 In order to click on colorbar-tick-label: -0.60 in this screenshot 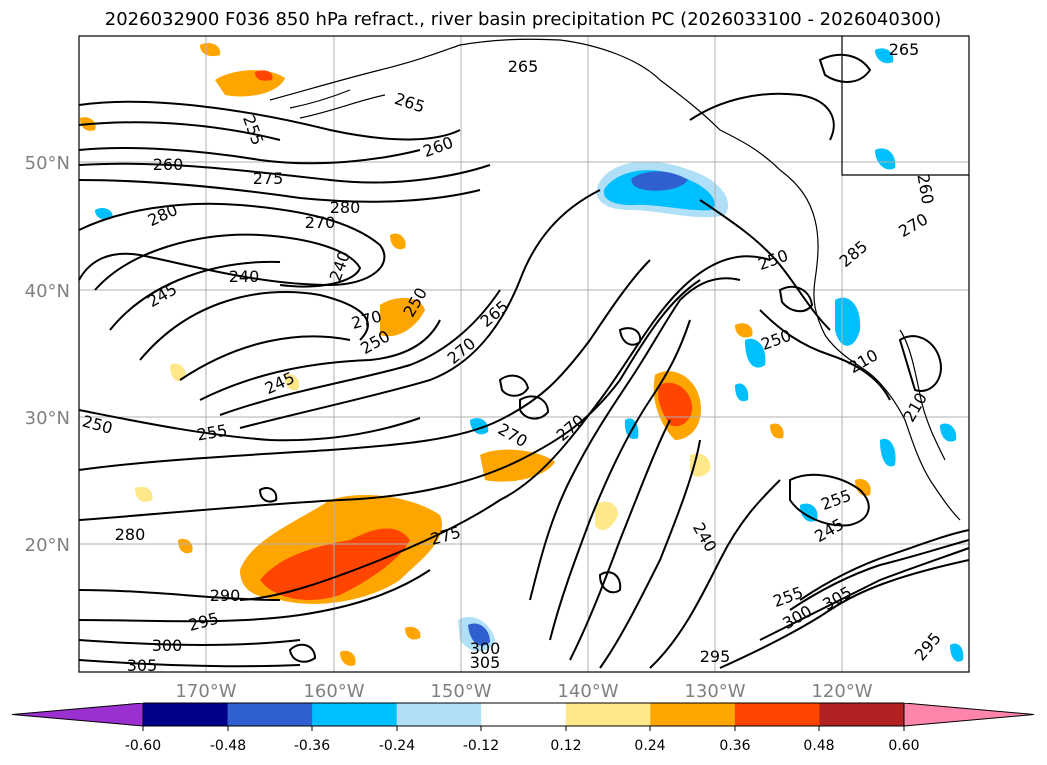, I will do `click(143, 746)`.